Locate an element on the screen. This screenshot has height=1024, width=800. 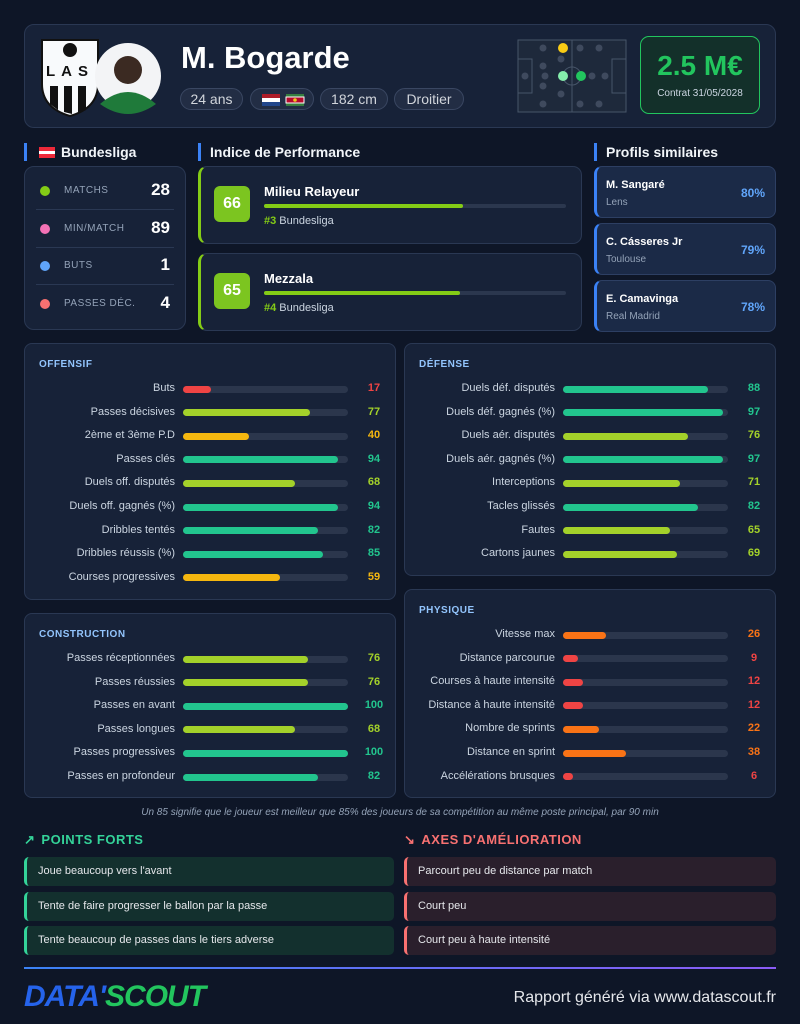
divider is located at coordinates (400, 968).